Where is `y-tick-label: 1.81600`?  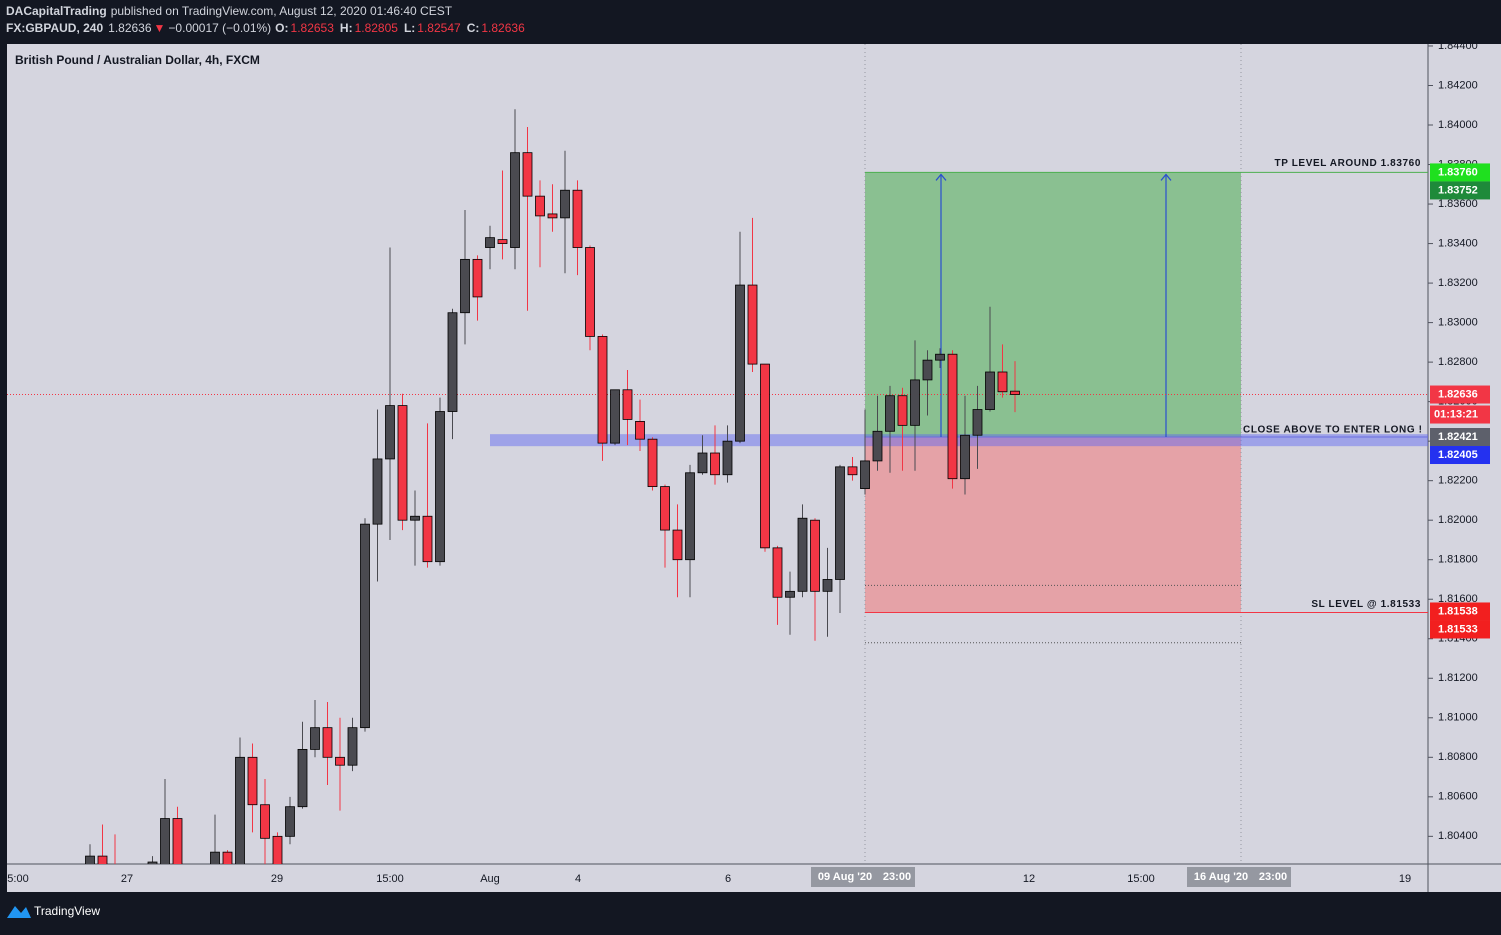 y-tick-label: 1.81600 is located at coordinates (1458, 599).